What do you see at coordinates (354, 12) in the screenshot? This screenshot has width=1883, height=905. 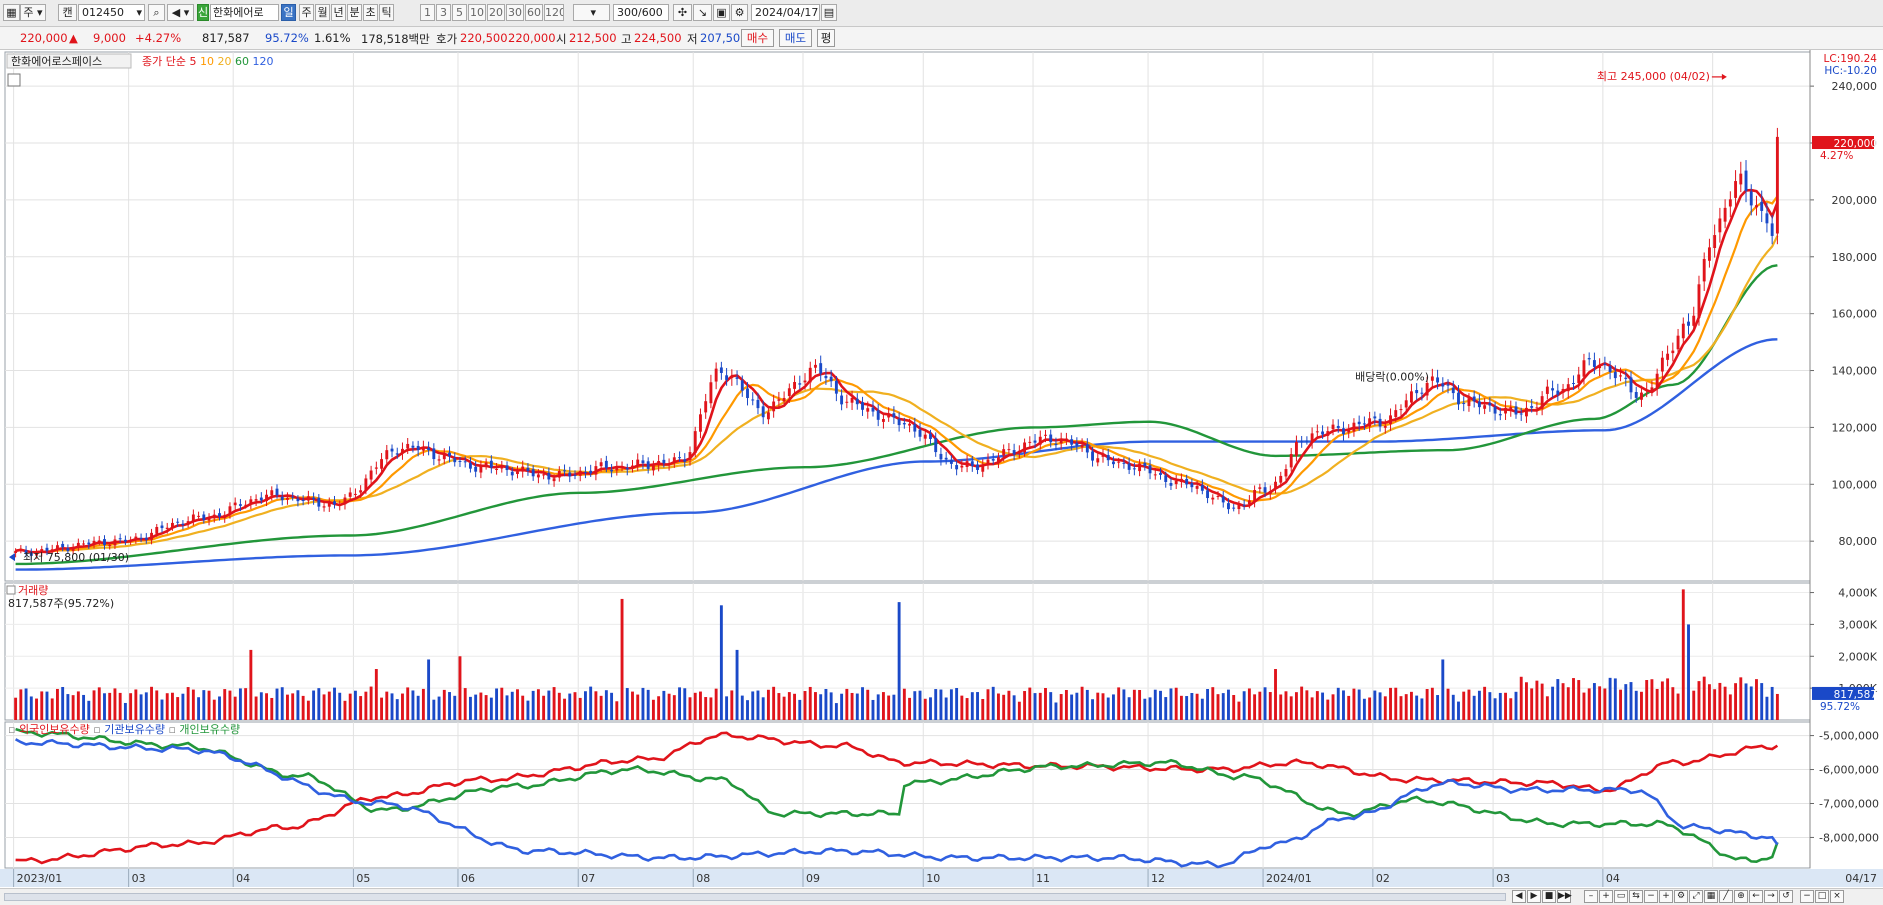 I see `period-button-4: 분` at bounding box center [354, 12].